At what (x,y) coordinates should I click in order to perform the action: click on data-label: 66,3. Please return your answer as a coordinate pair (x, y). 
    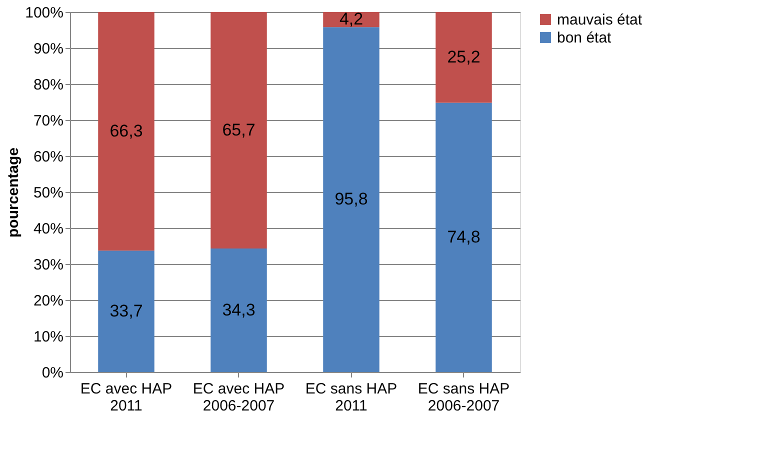
    Looking at the image, I should click on (126, 130).